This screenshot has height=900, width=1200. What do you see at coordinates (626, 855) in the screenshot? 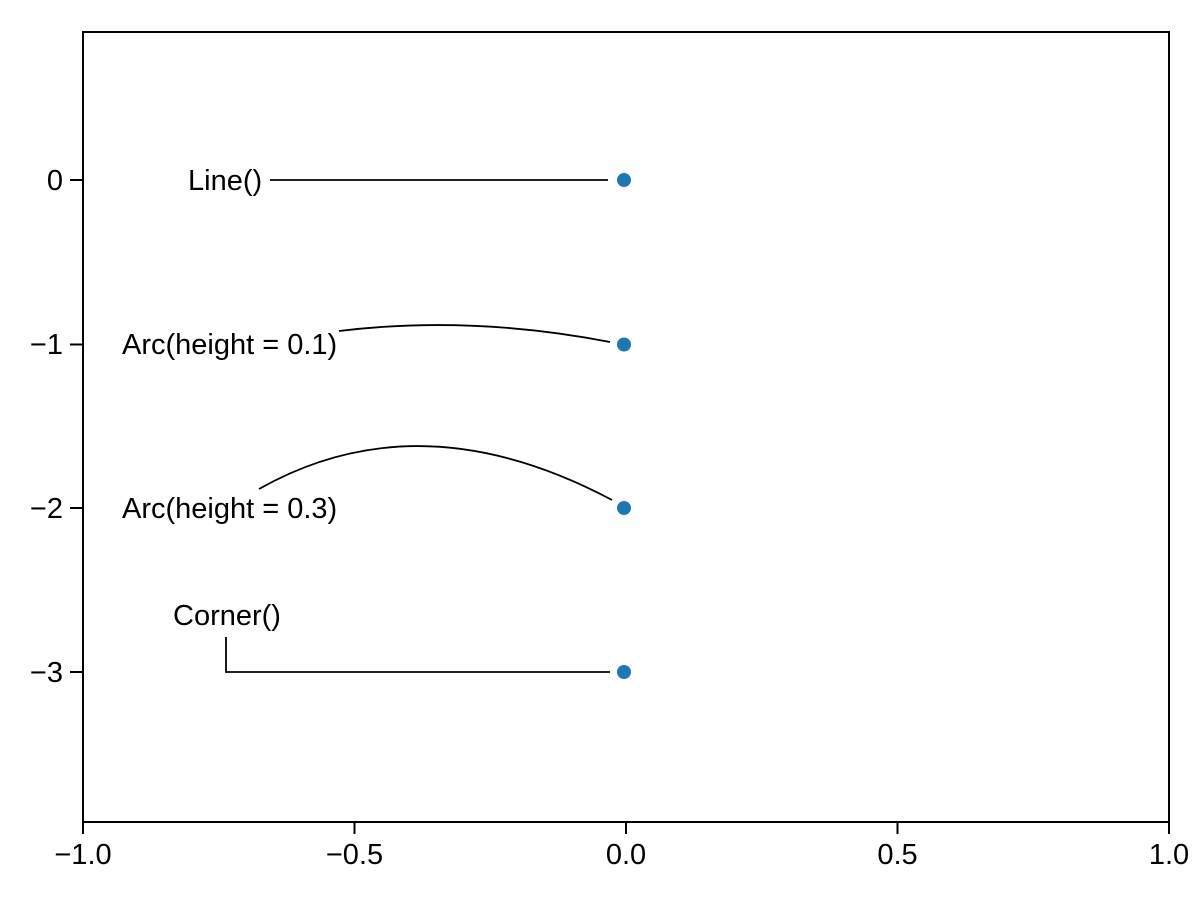
I see `x-tick-label: 0.0` at bounding box center [626, 855].